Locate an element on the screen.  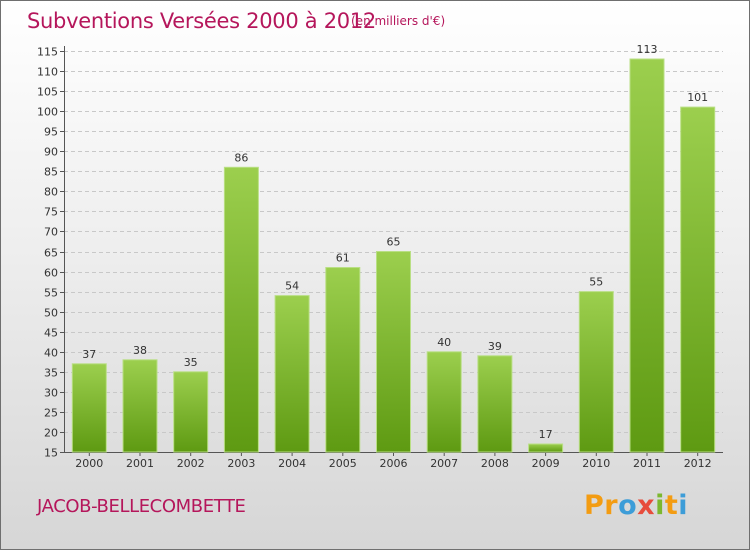
x-tick-label-2004: 2004 is located at coordinates (292, 463).